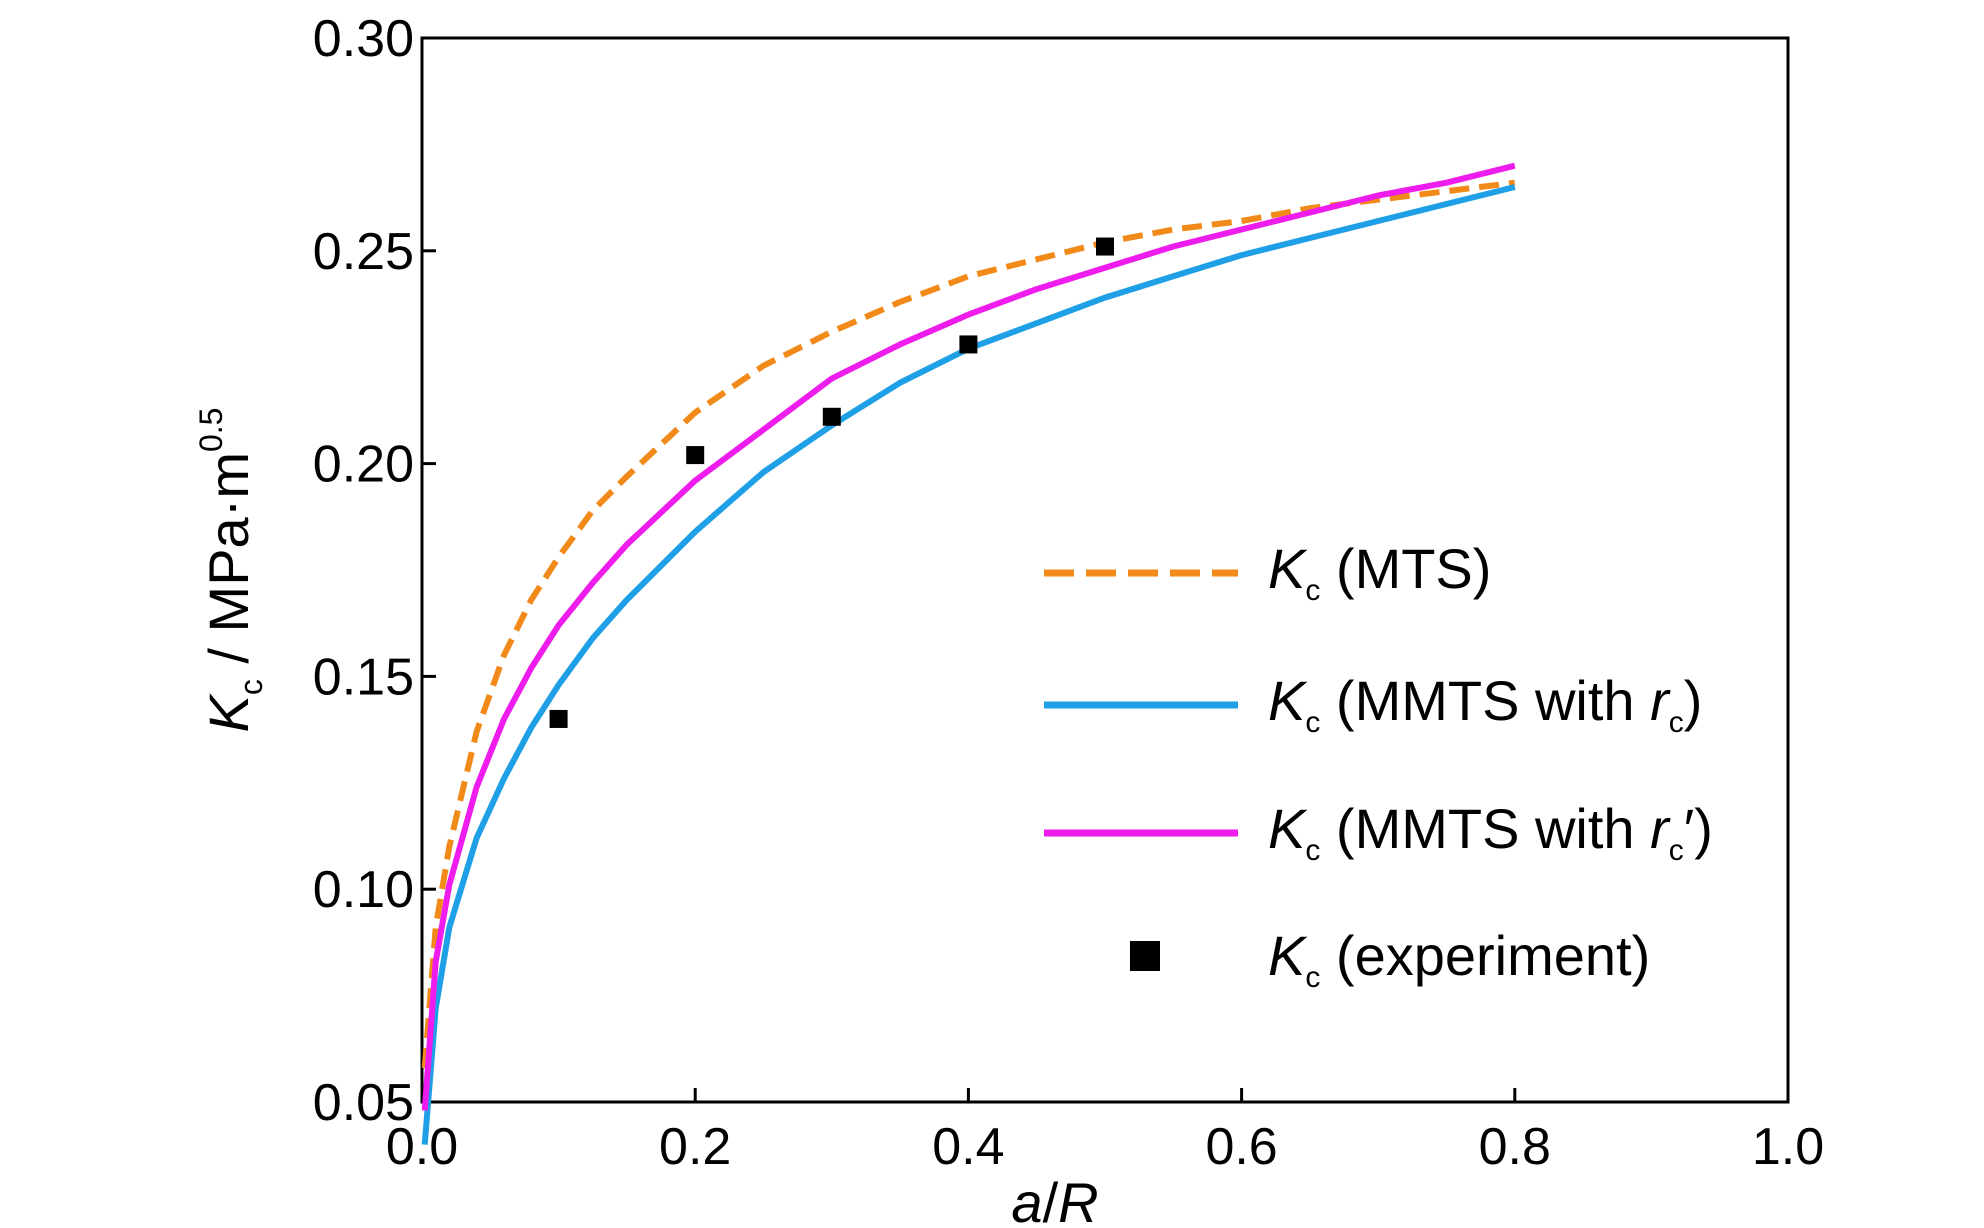 The image size is (1984, 1228). I want to click on y-tick-label: 0.15, so click(363, 677).